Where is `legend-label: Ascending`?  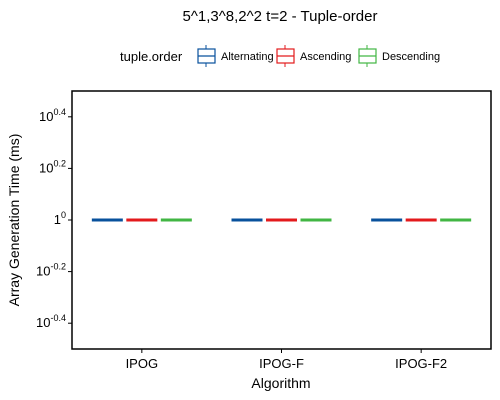 legend-label: Ascending is located at coordinates (325, 57).